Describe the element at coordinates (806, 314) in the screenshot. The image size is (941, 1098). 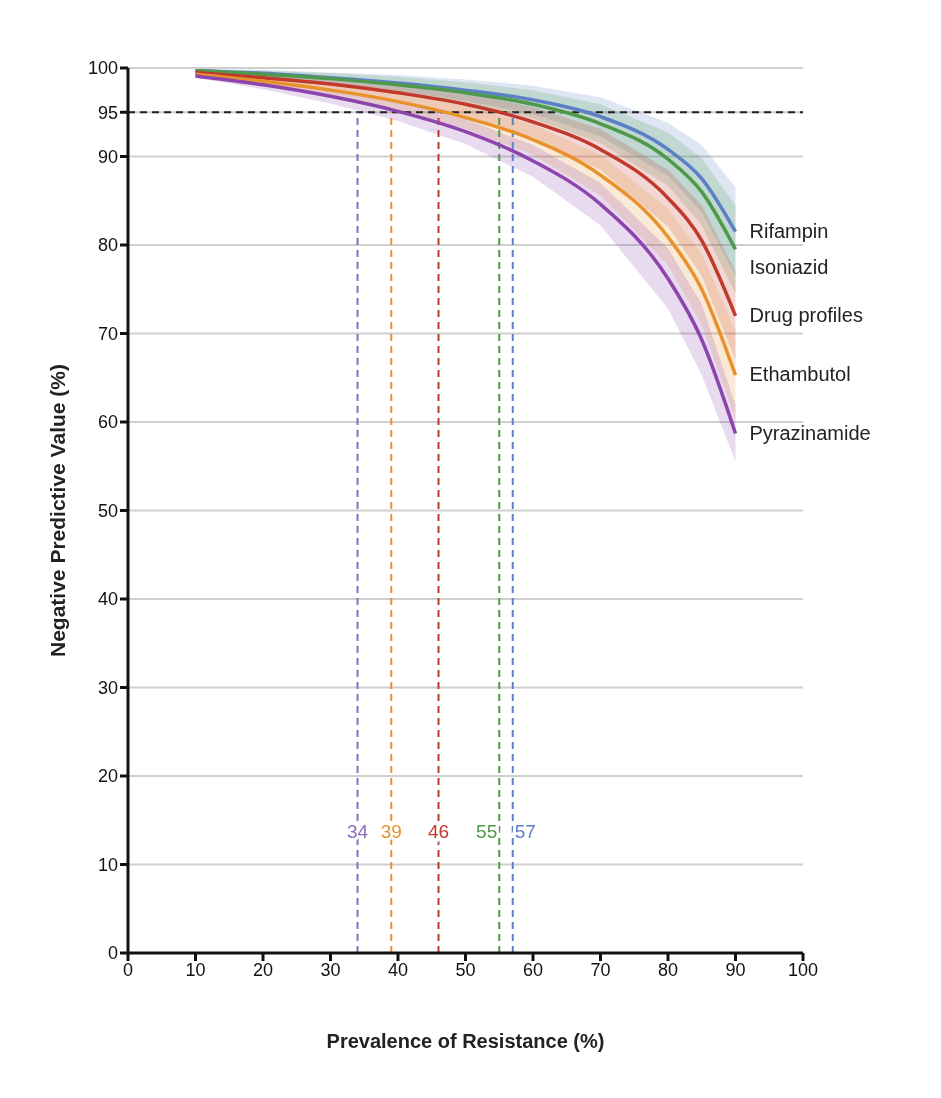
I see `series-label: Drug profiles` at that location.